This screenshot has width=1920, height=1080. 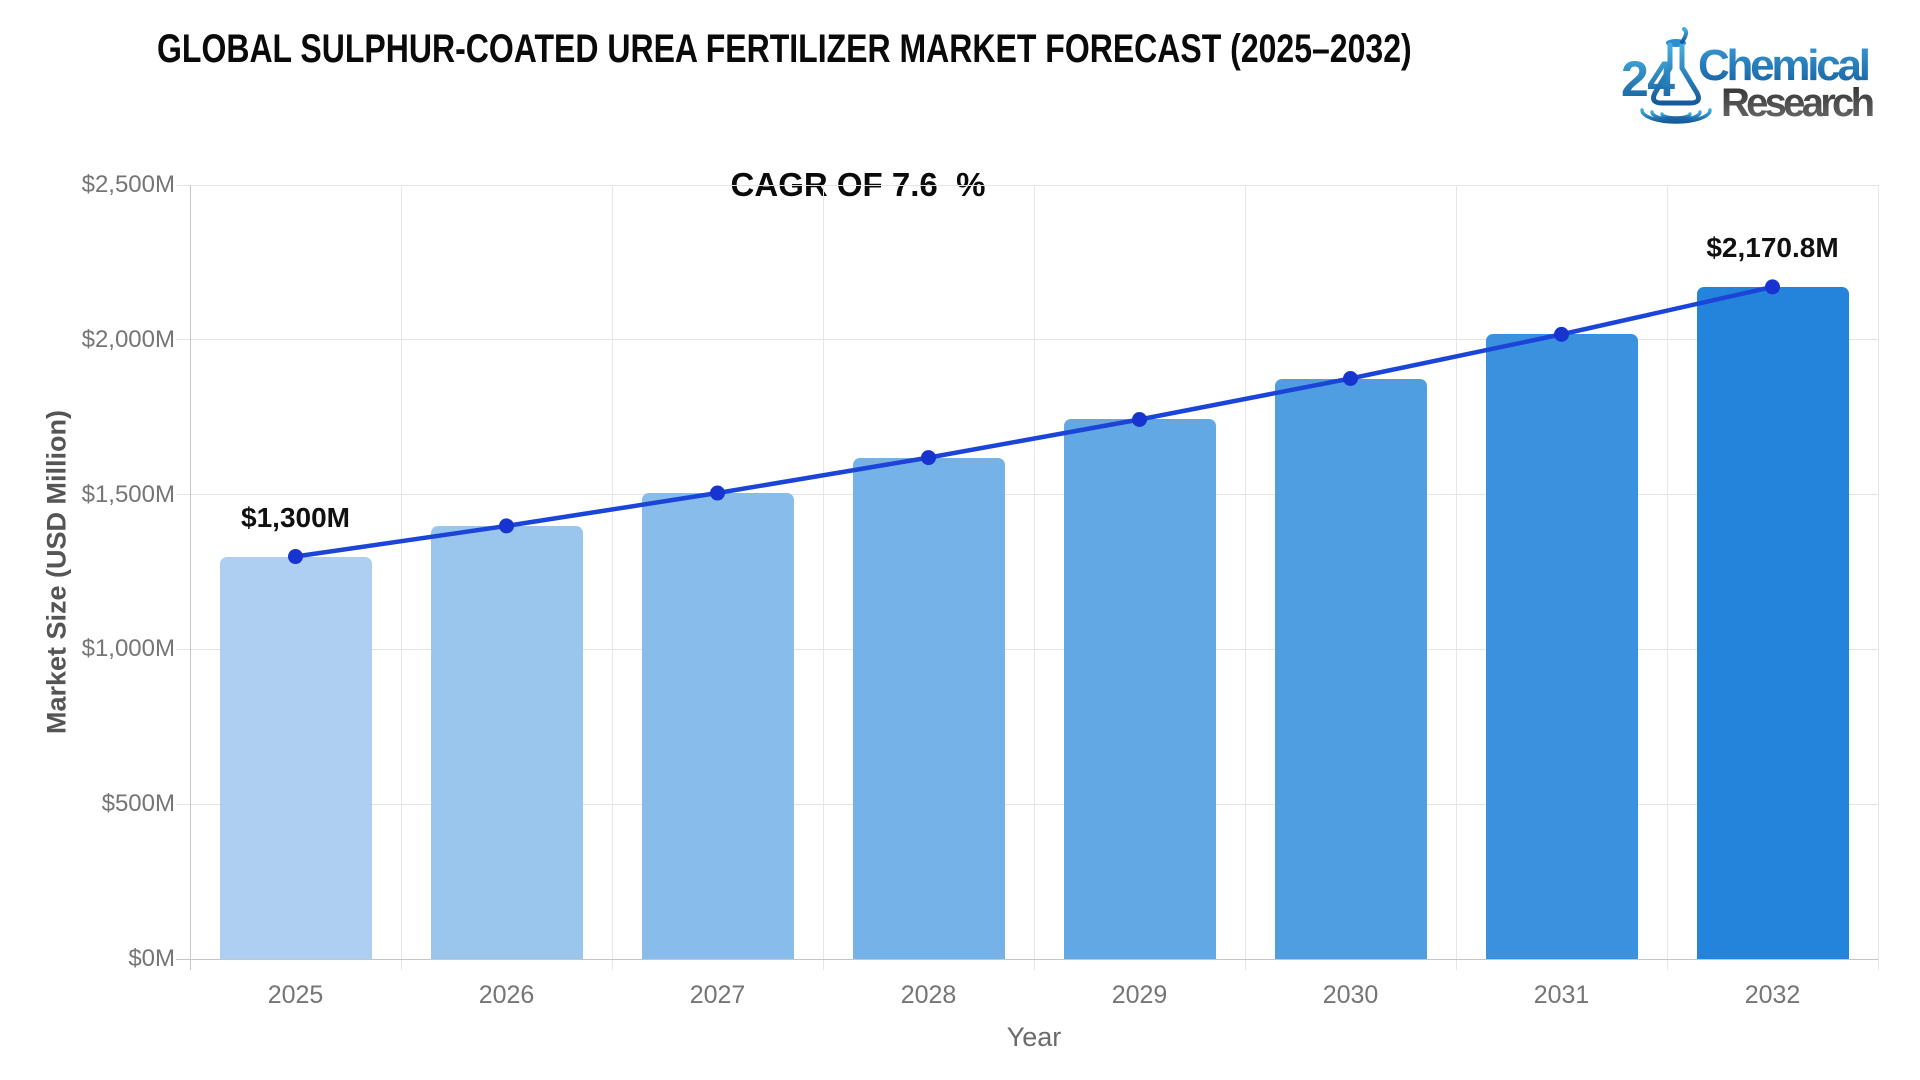 What do you see at coordinates (1561, 995) in the screenshot?
I see `x-tick-label: 2031` at bounding box center [1561, 995].